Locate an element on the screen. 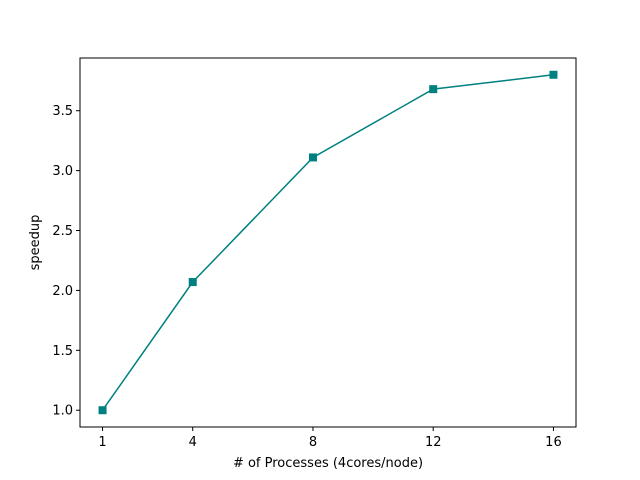  x-axis-label: # of Processes (4cores/node) is located at coordinates (328, 463).